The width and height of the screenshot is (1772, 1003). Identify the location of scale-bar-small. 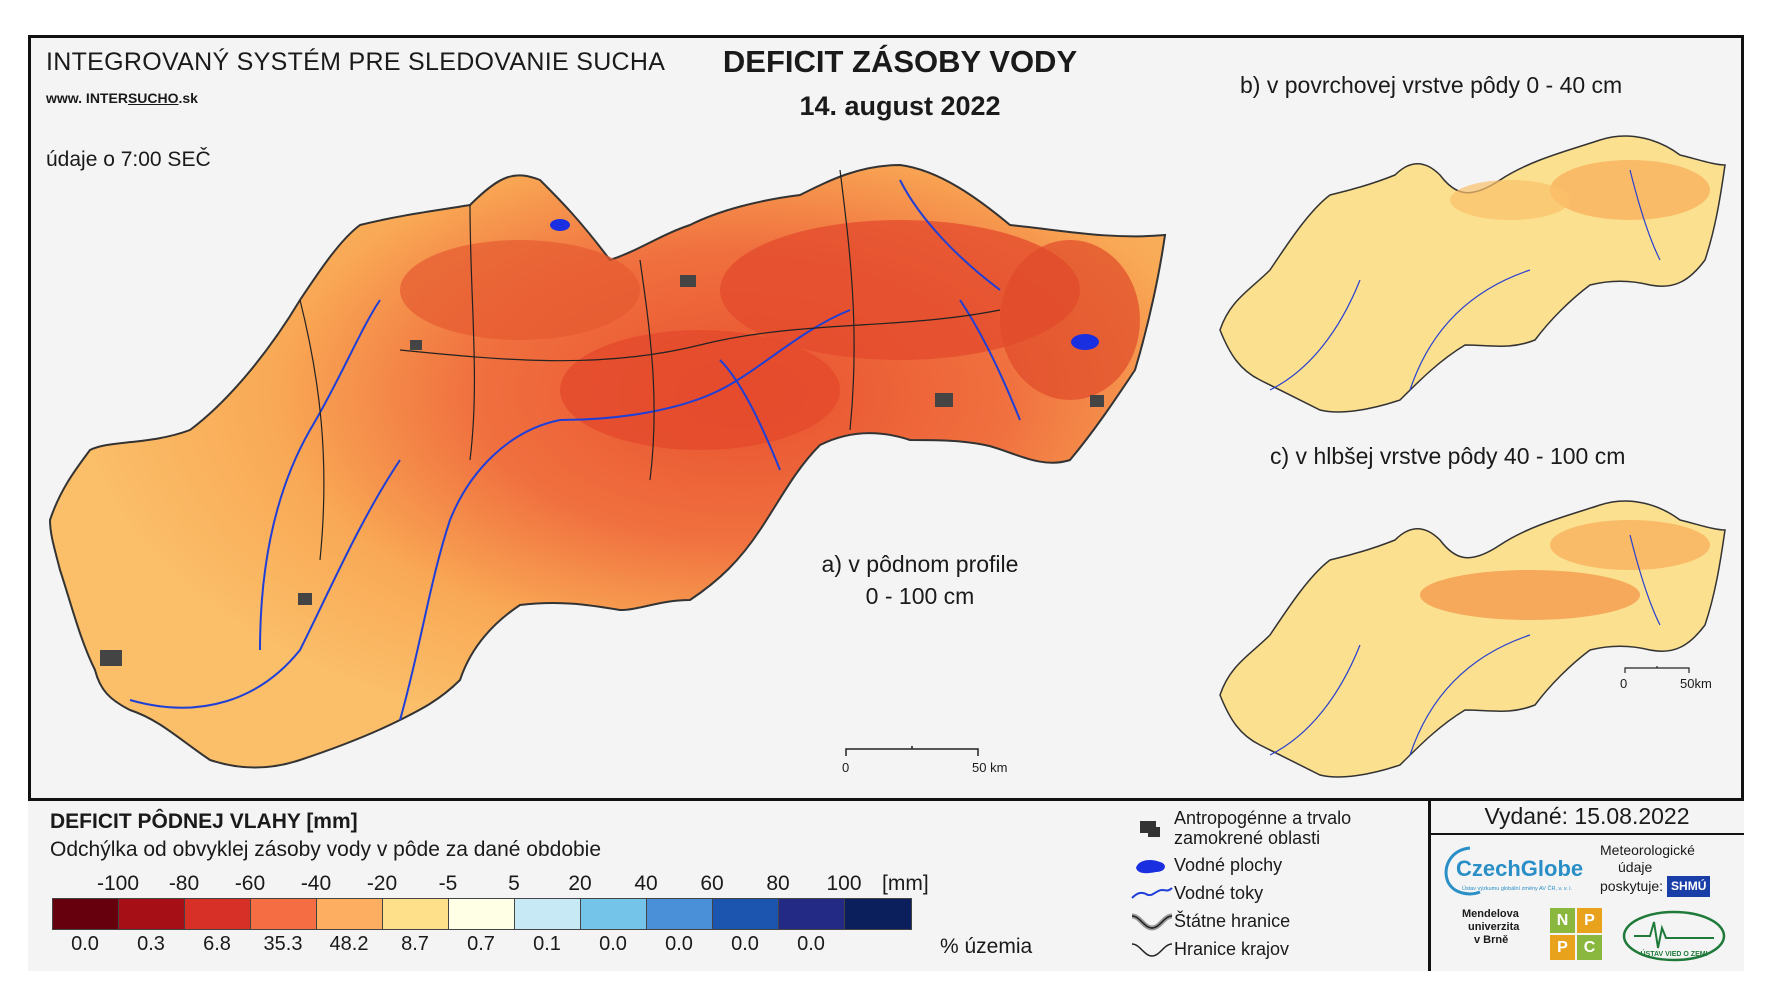
(1657, 669).